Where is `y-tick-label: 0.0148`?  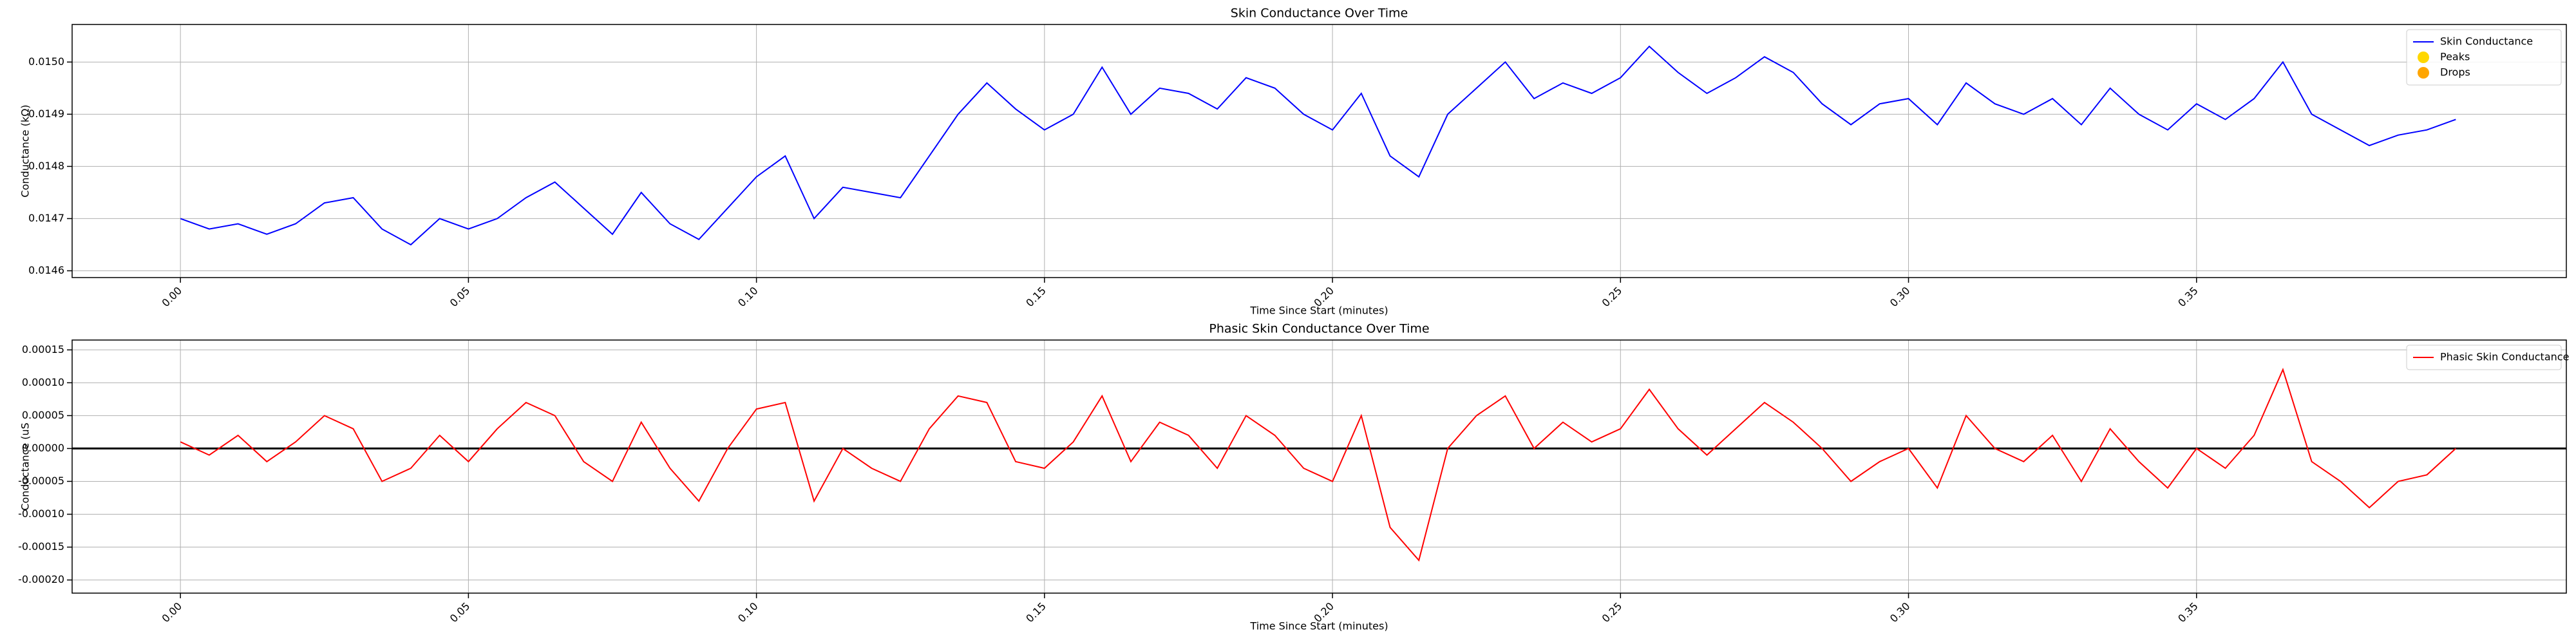
y-tick-label: 0.0148 is located at coordinates (46, 166).